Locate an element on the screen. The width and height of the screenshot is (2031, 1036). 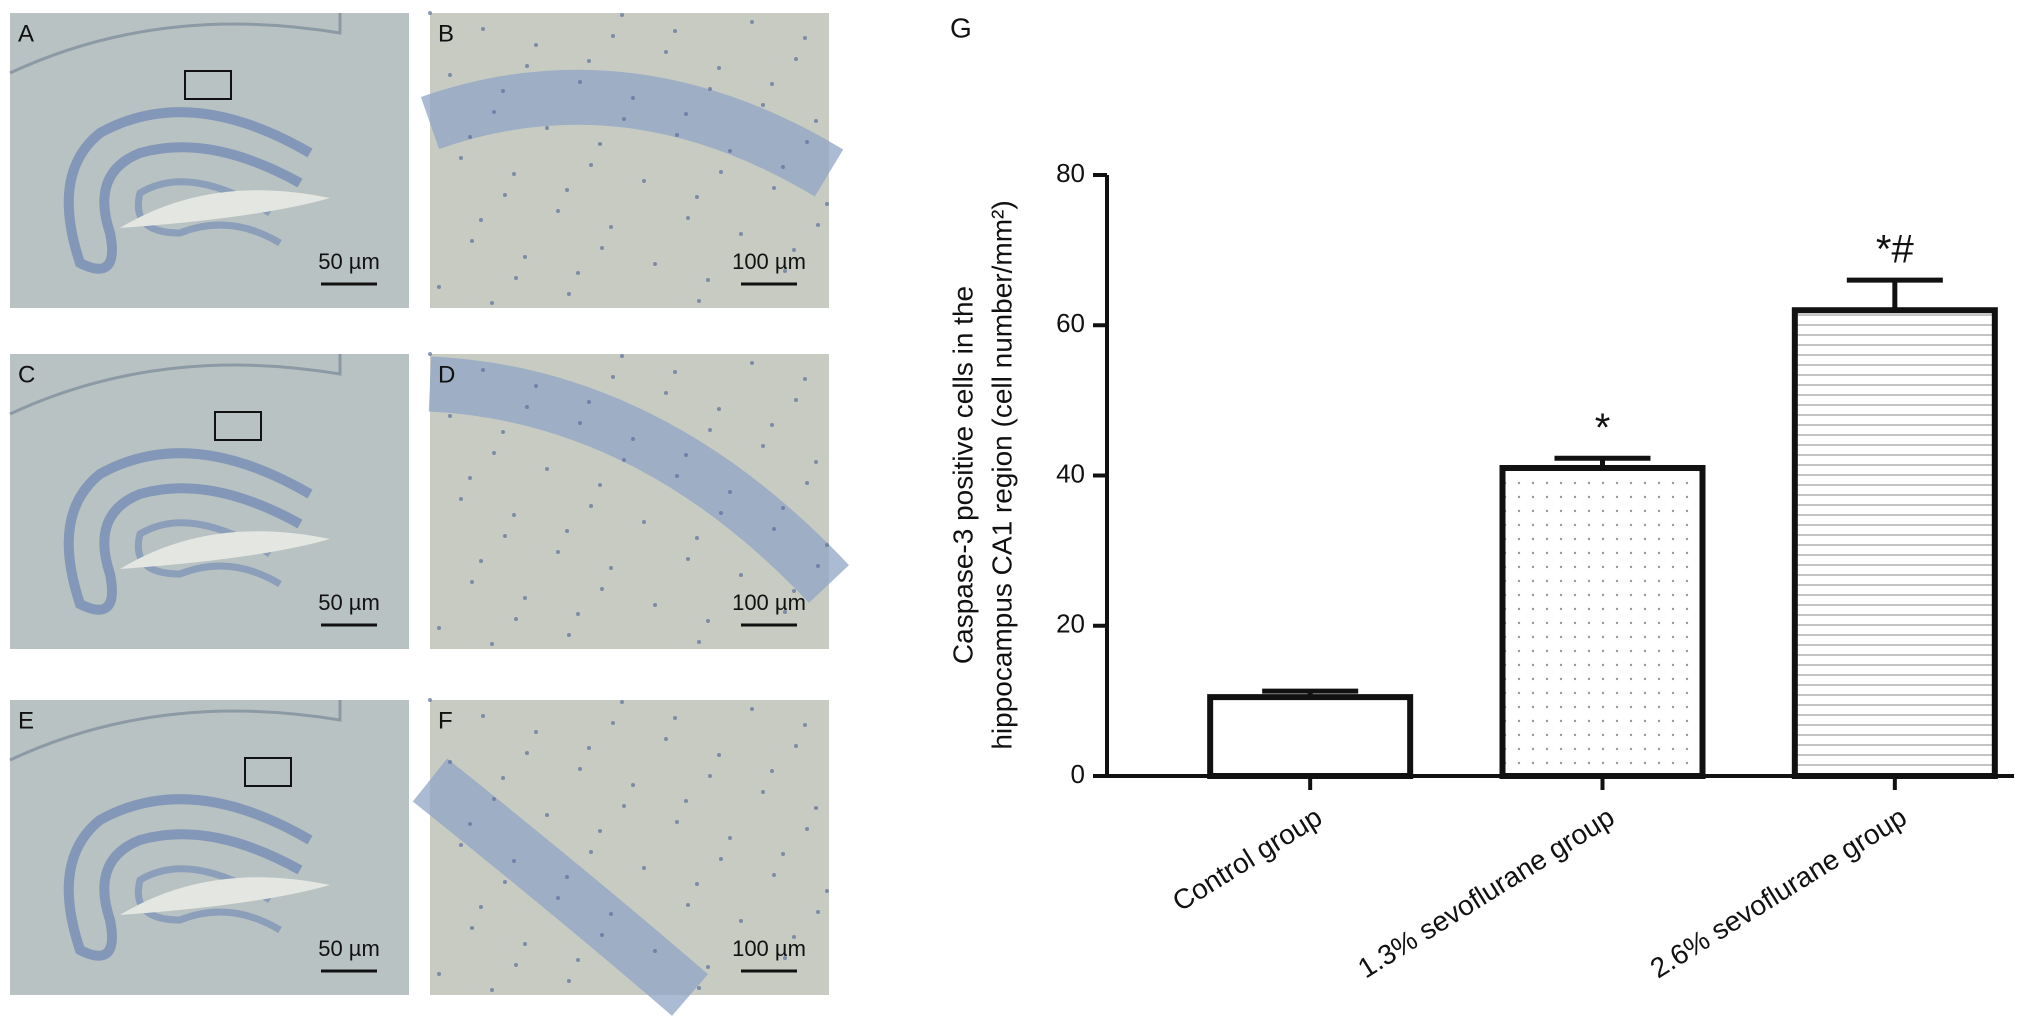
panel-label: D is located at coordinates (446, 374).